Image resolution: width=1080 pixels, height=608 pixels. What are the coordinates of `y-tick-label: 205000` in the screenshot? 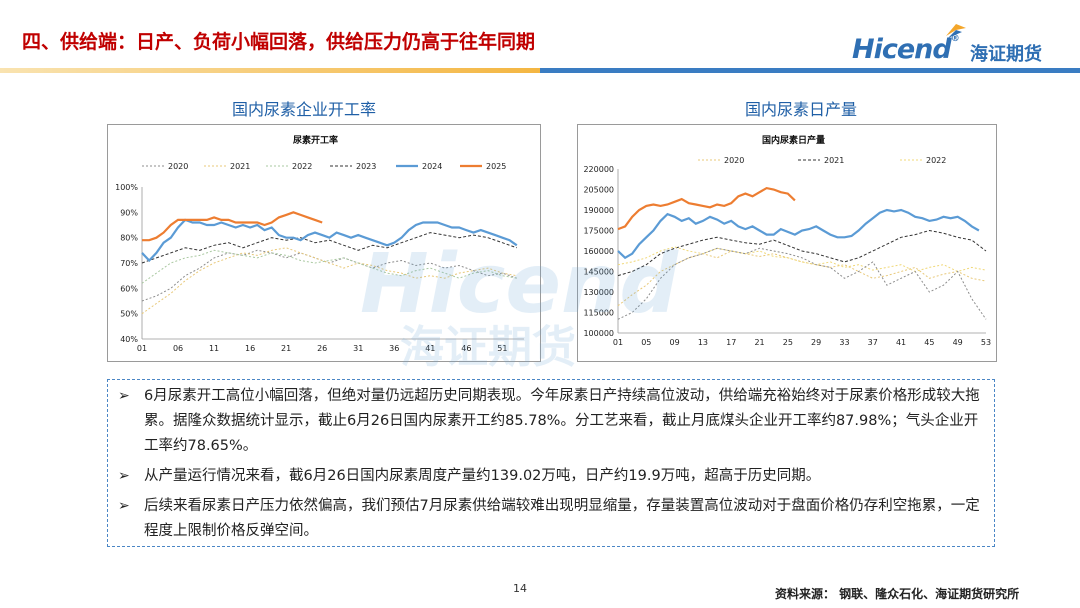 It's located at (598, 190).